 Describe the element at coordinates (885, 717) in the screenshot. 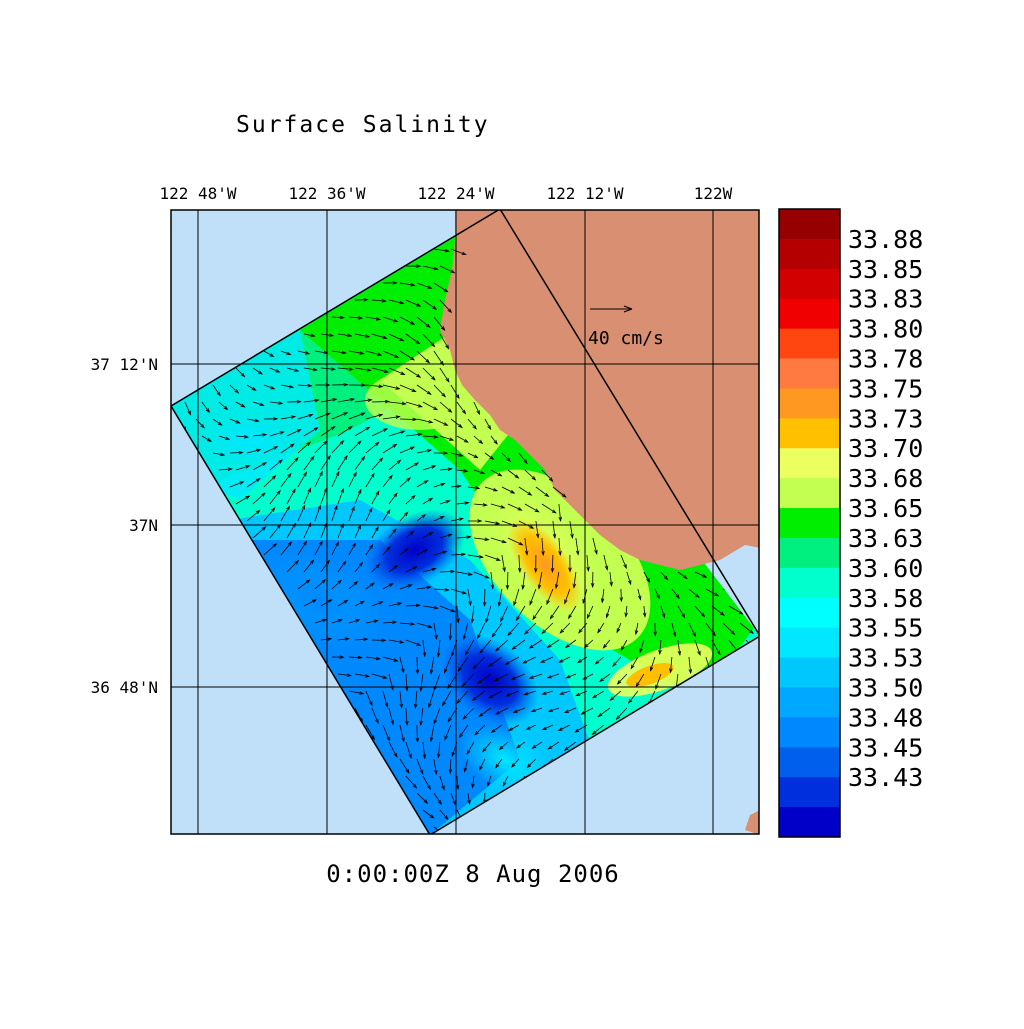

I see `colorbar-tick-label: 33.48` at that location.